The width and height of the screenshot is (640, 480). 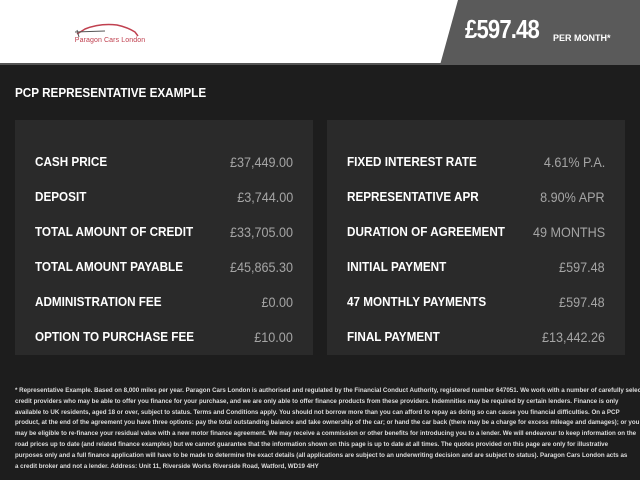 What do you see at coordinates (574, 161) in the screenshot?
I see `row-value: 4.61% P.A.` at bounding box center [574, 161].